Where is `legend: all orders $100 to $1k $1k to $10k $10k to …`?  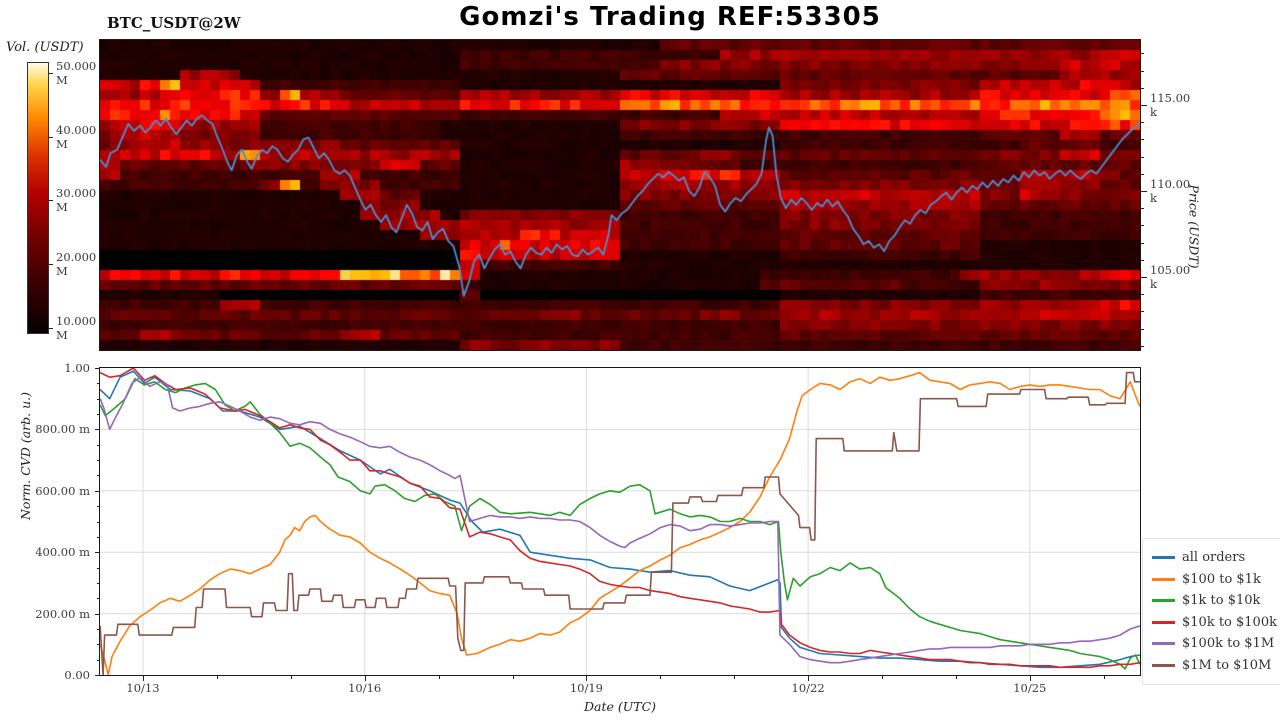
legend: all orders $100 to $1k $1k to $10k $10k to … is located at coordinates (1211, 611).